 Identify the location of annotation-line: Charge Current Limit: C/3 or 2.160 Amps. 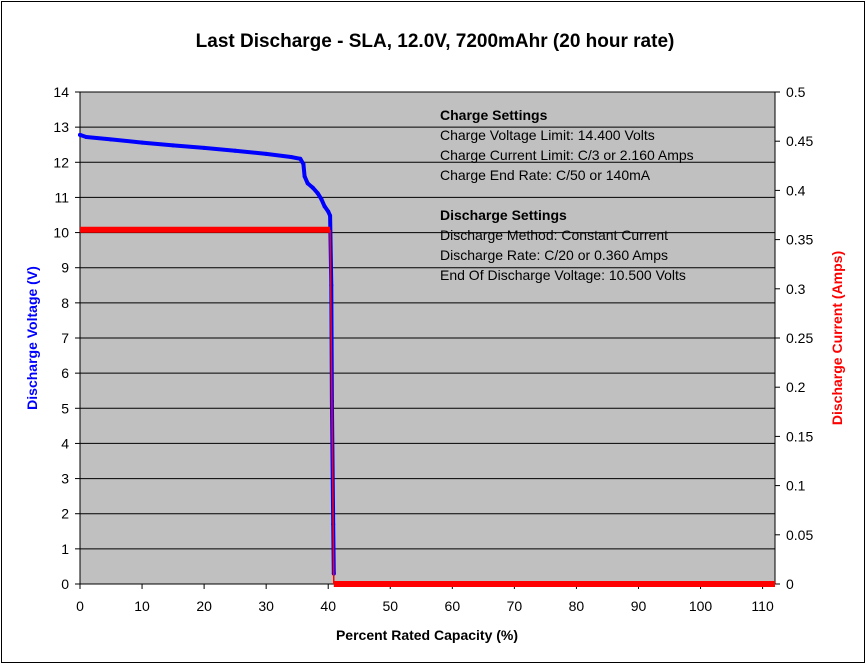
(567, 155).